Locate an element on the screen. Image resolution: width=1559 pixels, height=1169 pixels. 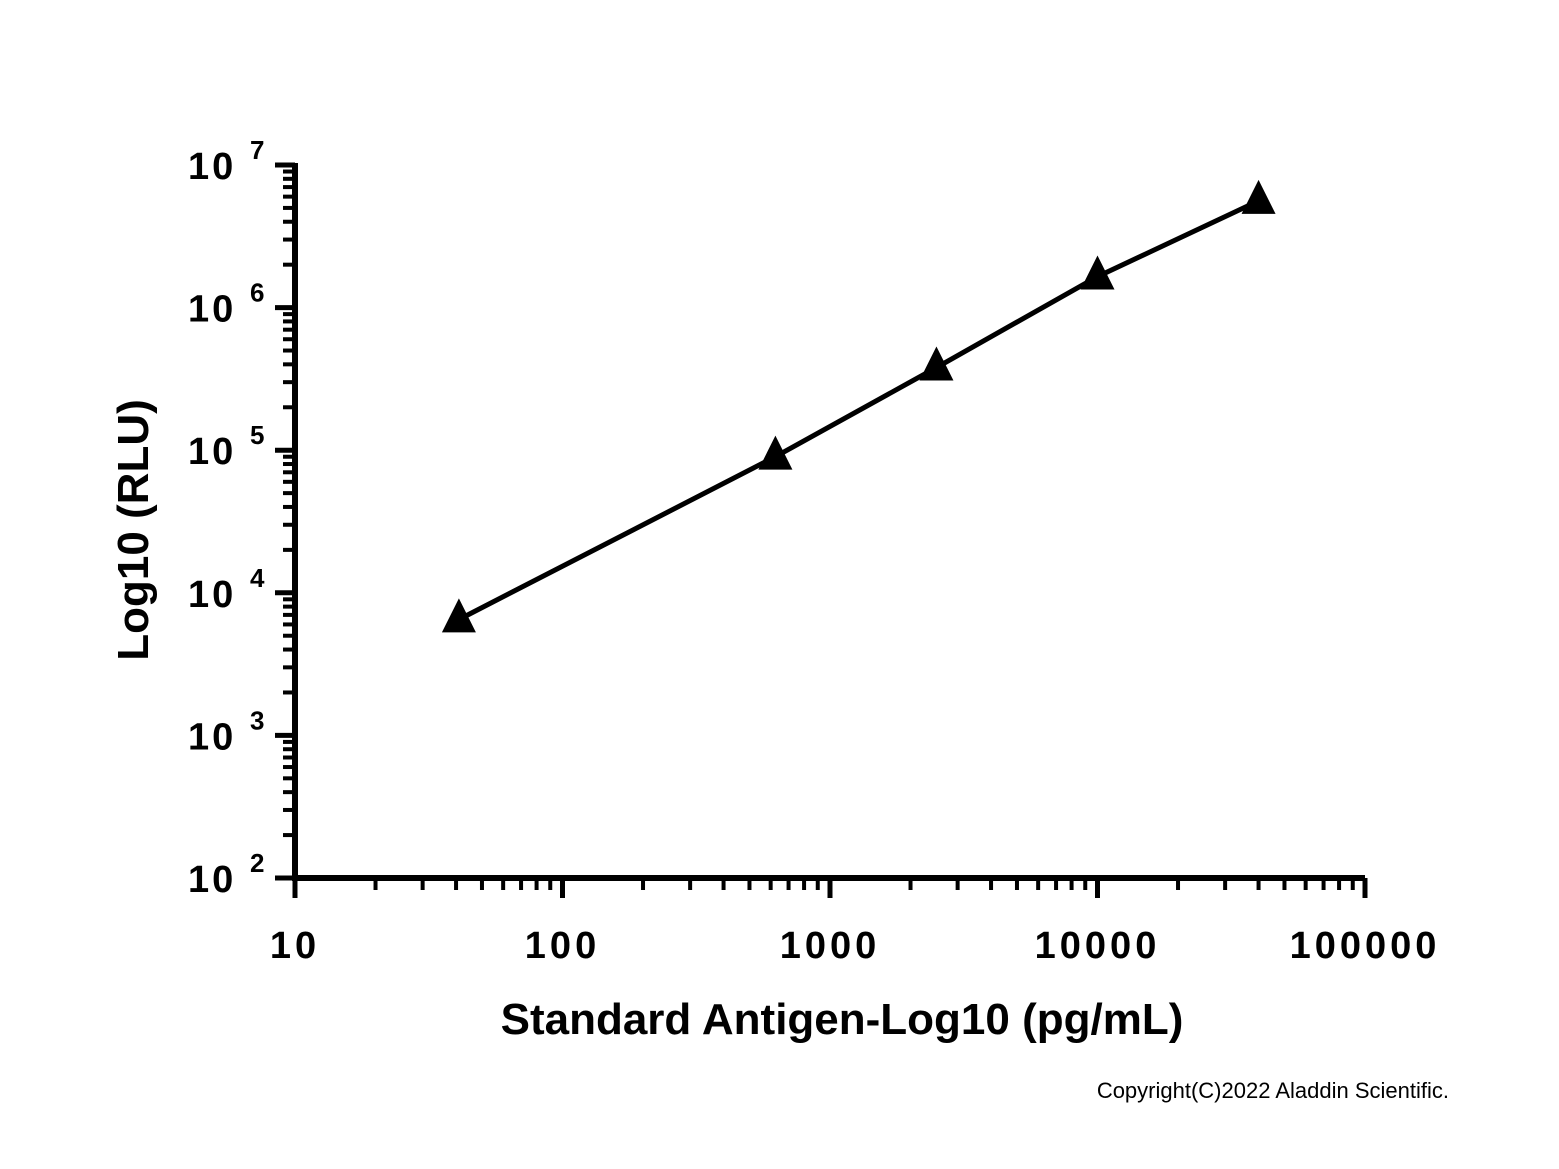
y-tick-exponent: 5 is located at coordinates (257, 435).